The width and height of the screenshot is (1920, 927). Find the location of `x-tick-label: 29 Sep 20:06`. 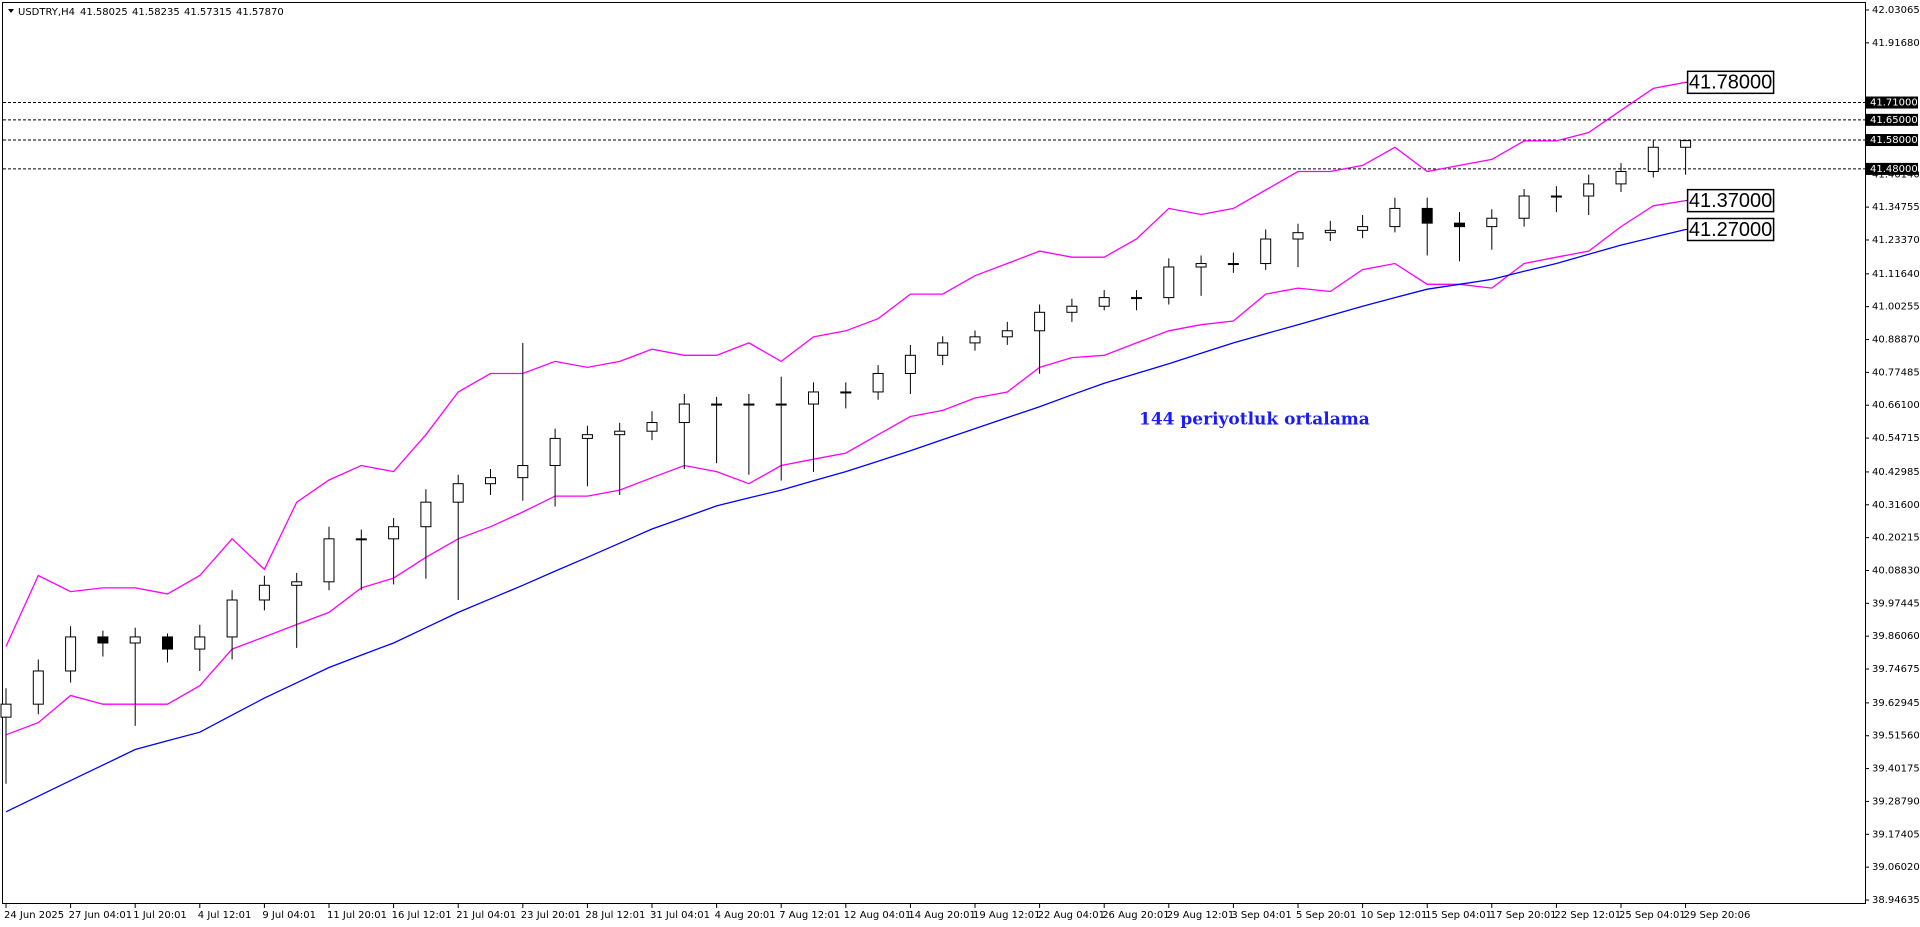

x-tick-label: 29 Sep 20:06 is located at coordinates (1717, 915).